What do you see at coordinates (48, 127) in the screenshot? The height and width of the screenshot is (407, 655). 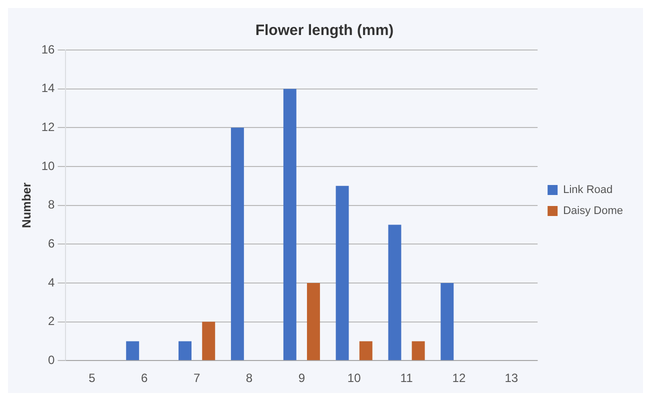 I see `y-tick-label: 12` at bounding box center [48, 127].